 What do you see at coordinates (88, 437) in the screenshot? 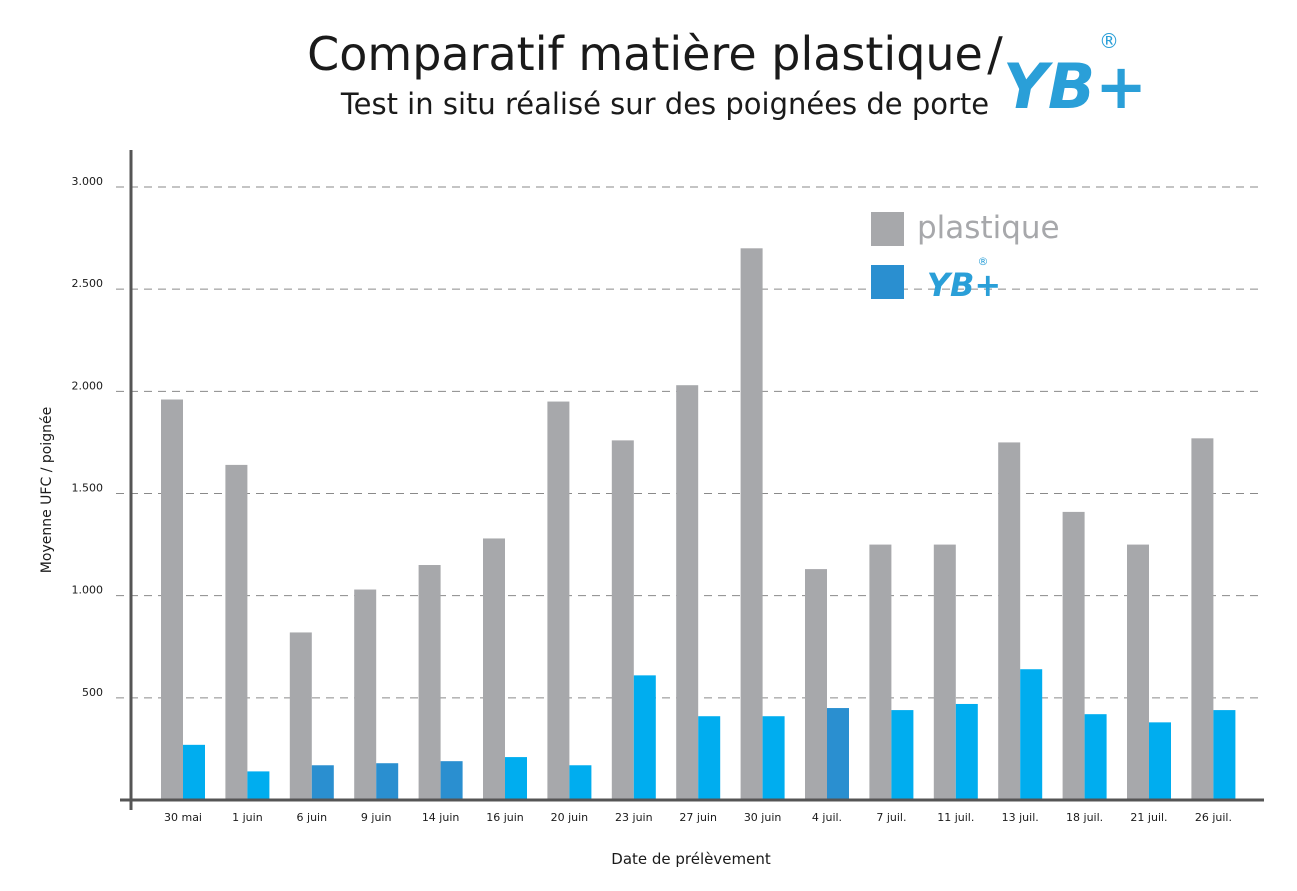
I see `y-tick-labels: 500 1.000 1.500 2.000 2.500 3.000` at bounding box center [88, 437].